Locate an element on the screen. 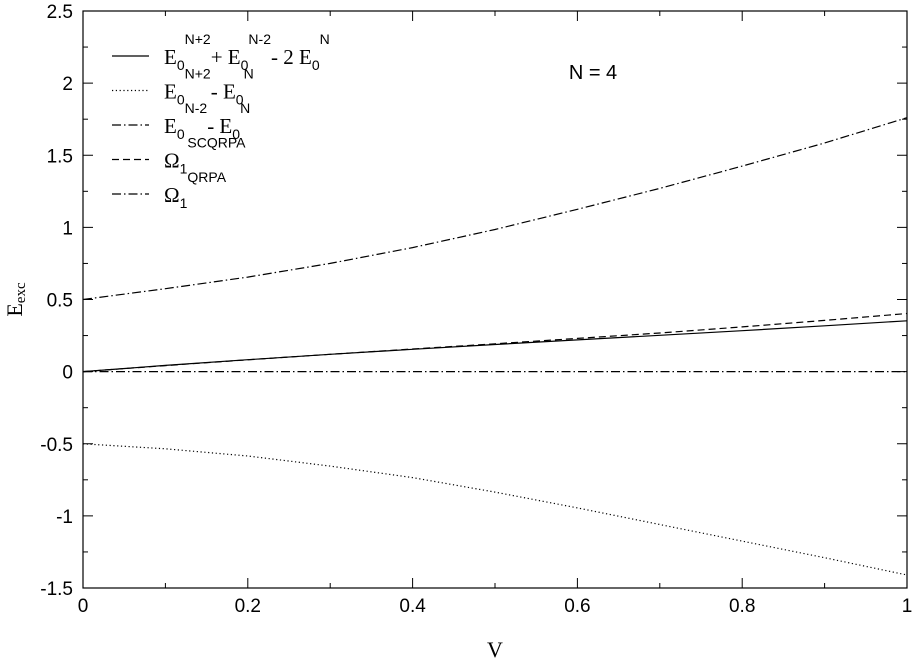 Image resolution: width=914 pixels, height=664 pixels. y-tick-label: -1 is located at coordinates (64, 517).